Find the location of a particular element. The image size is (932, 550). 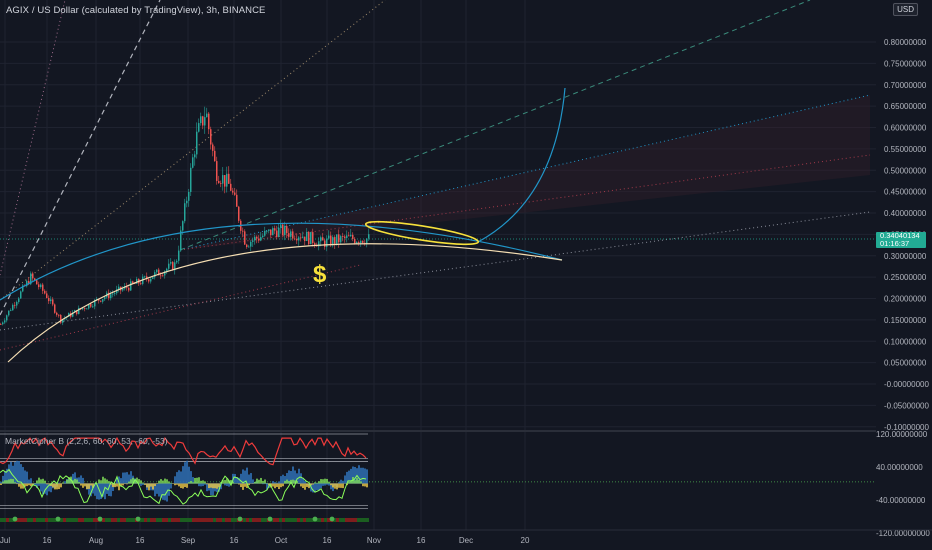

time-axis-label: 20 is located at coordinates (525, 540).